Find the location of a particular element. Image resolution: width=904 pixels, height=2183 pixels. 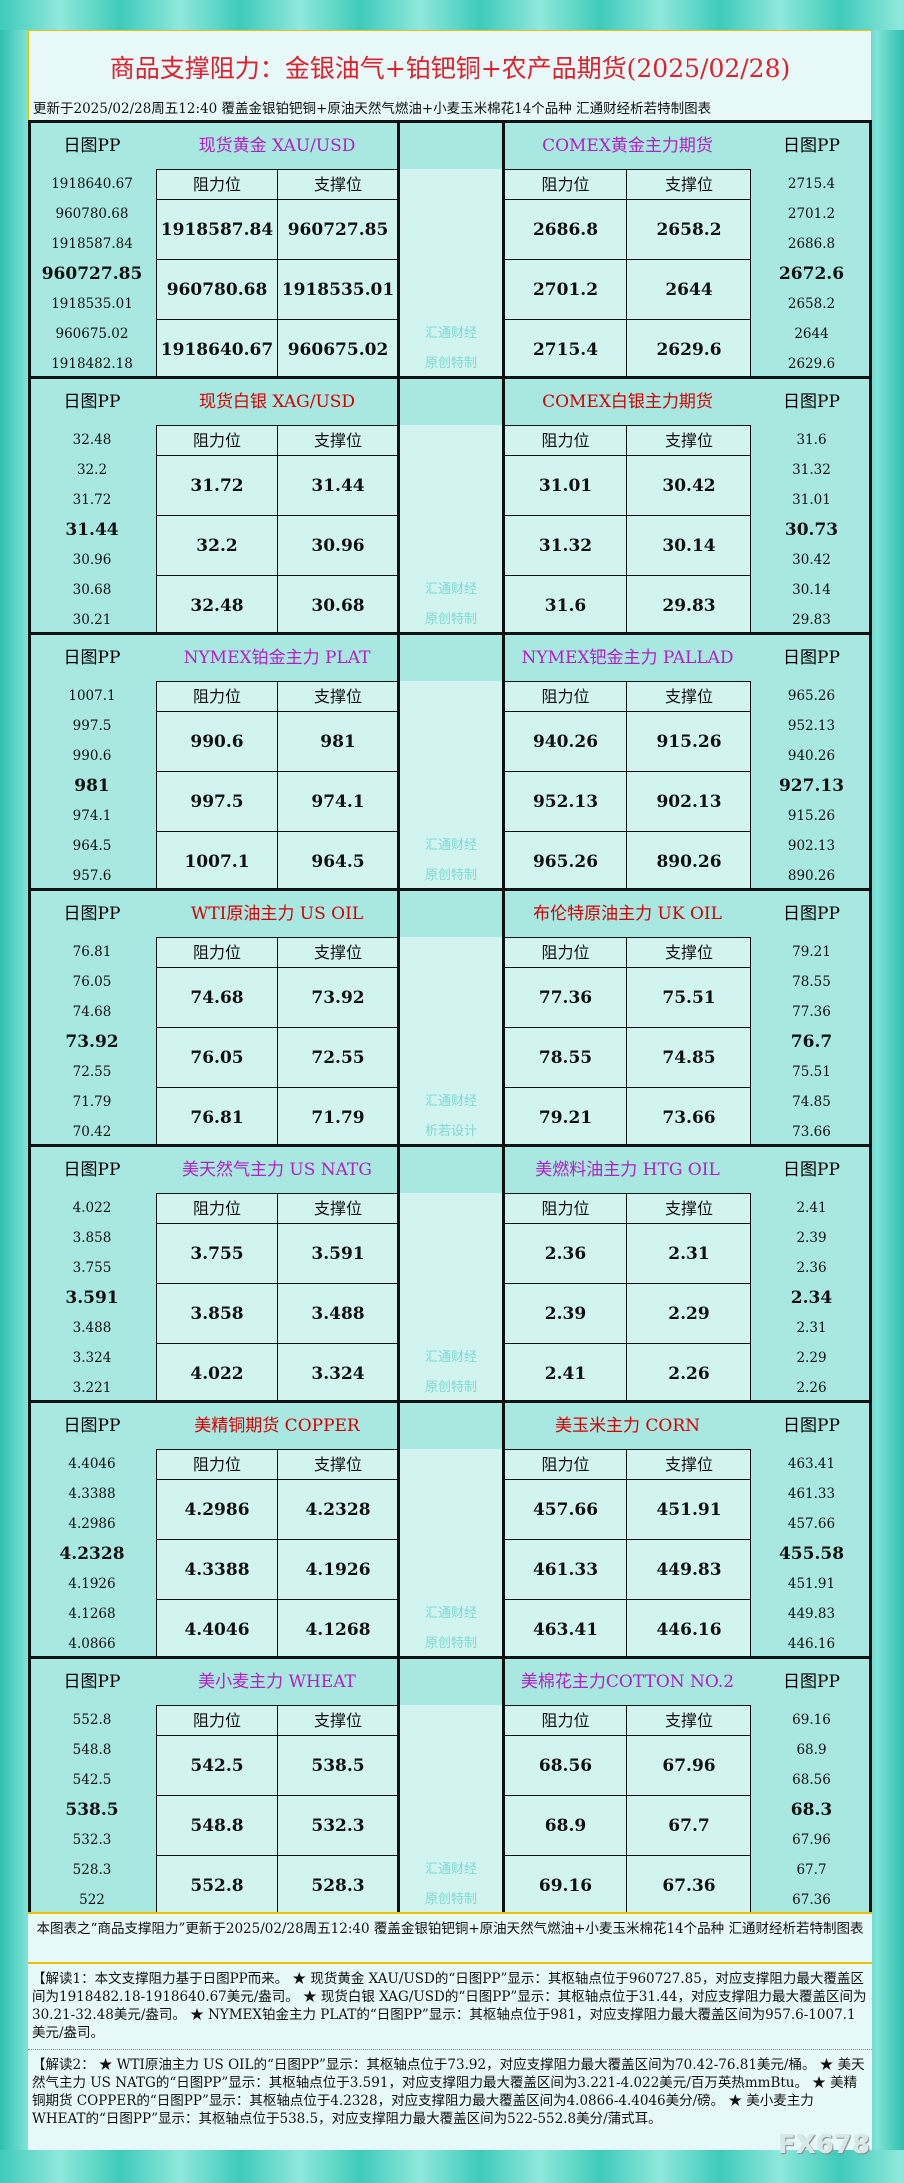

resistance-value: 2701.2 is located at coordinates (565, 289).